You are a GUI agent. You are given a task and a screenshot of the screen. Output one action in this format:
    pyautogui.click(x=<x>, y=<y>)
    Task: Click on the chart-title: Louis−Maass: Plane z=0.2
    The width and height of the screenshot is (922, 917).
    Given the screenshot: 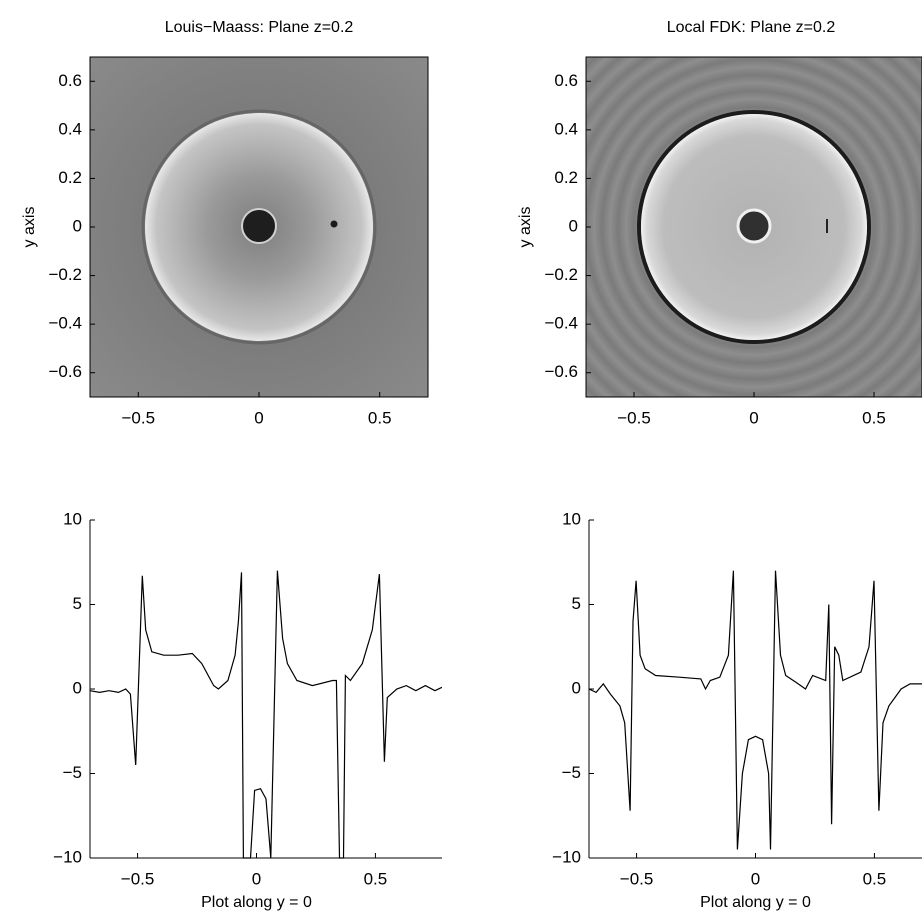 What is the action you would take?
    pyautogui.click(x=259, y=27)
    